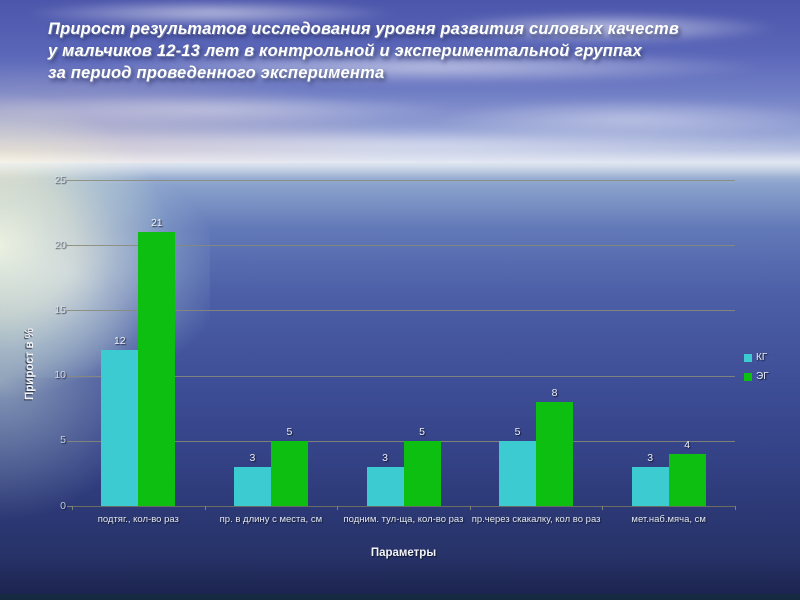  I want to click on y-tick-label: 5, so click(63, 440).